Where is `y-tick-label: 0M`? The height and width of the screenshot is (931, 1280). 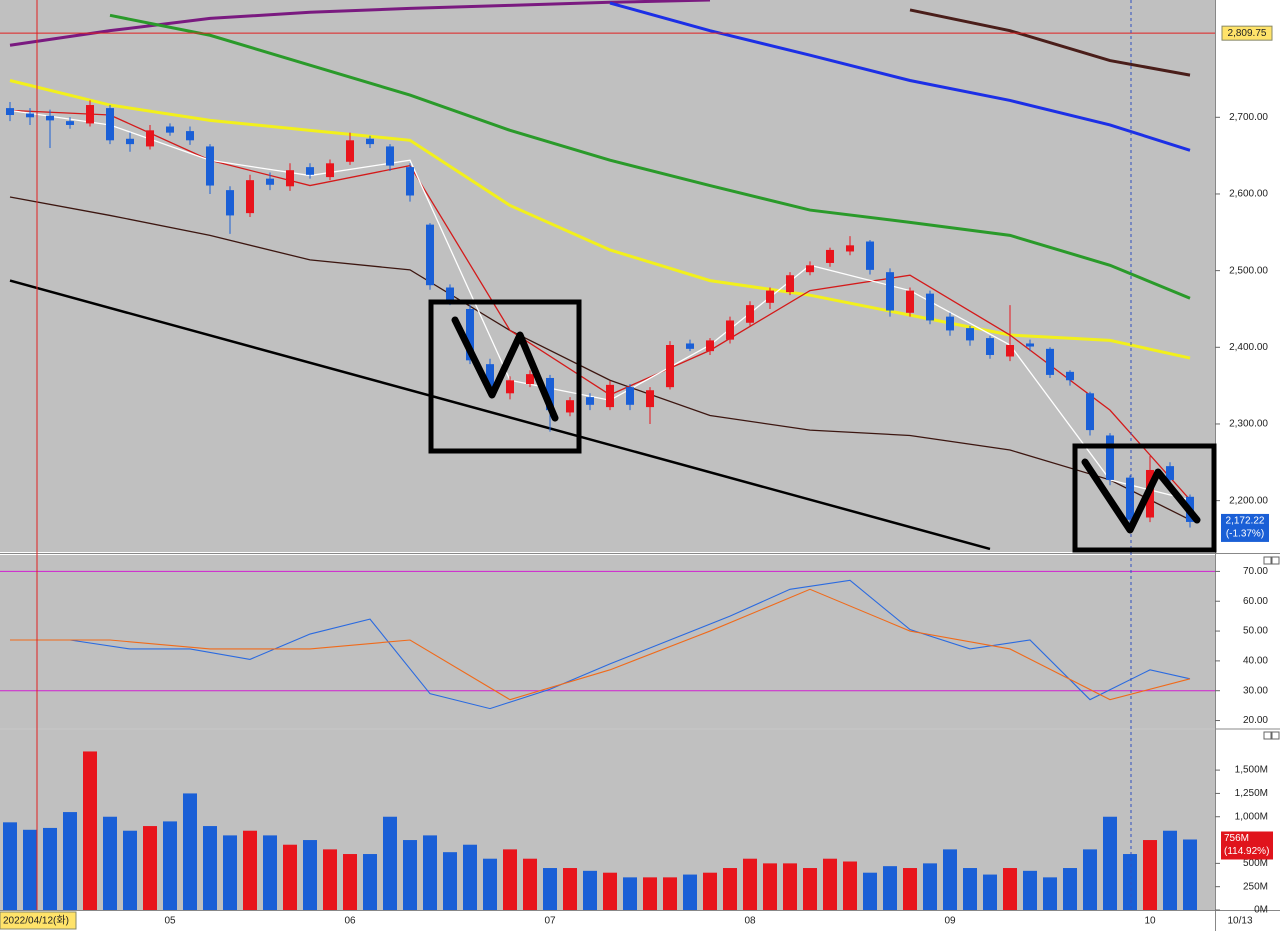 y-tick-label: 0M is located at coordinates (1261, 910).